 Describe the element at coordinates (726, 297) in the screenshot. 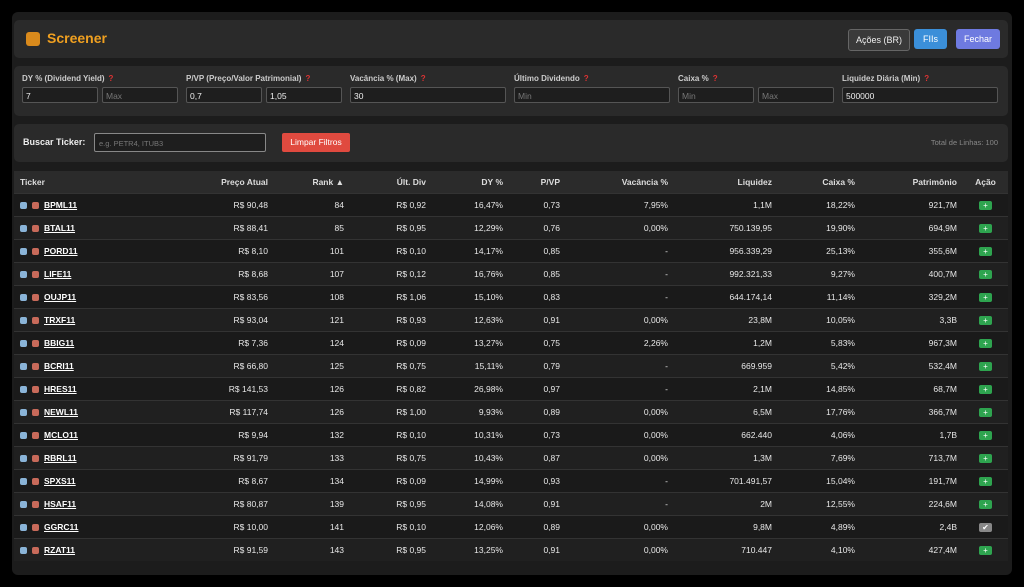

I see `table-cell: 644.174,14` at that location.